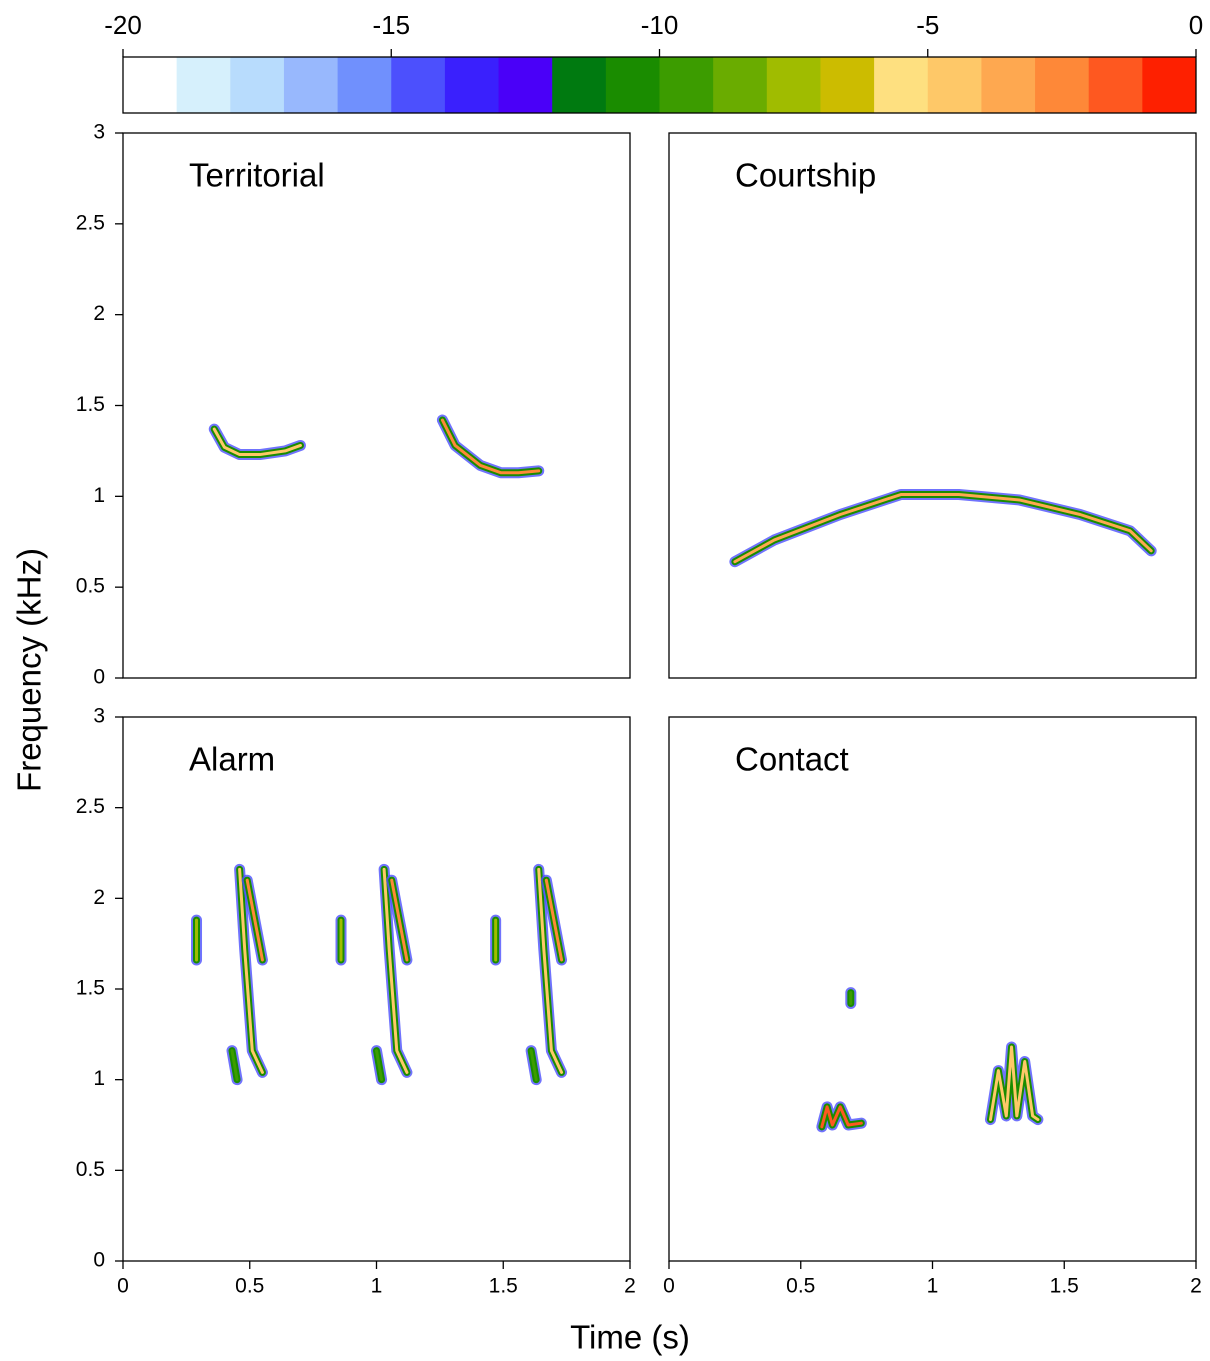 The height and width of the screenshot is (1361, 1210). I want to click on panel-title: Territorial, so click(257, 175).